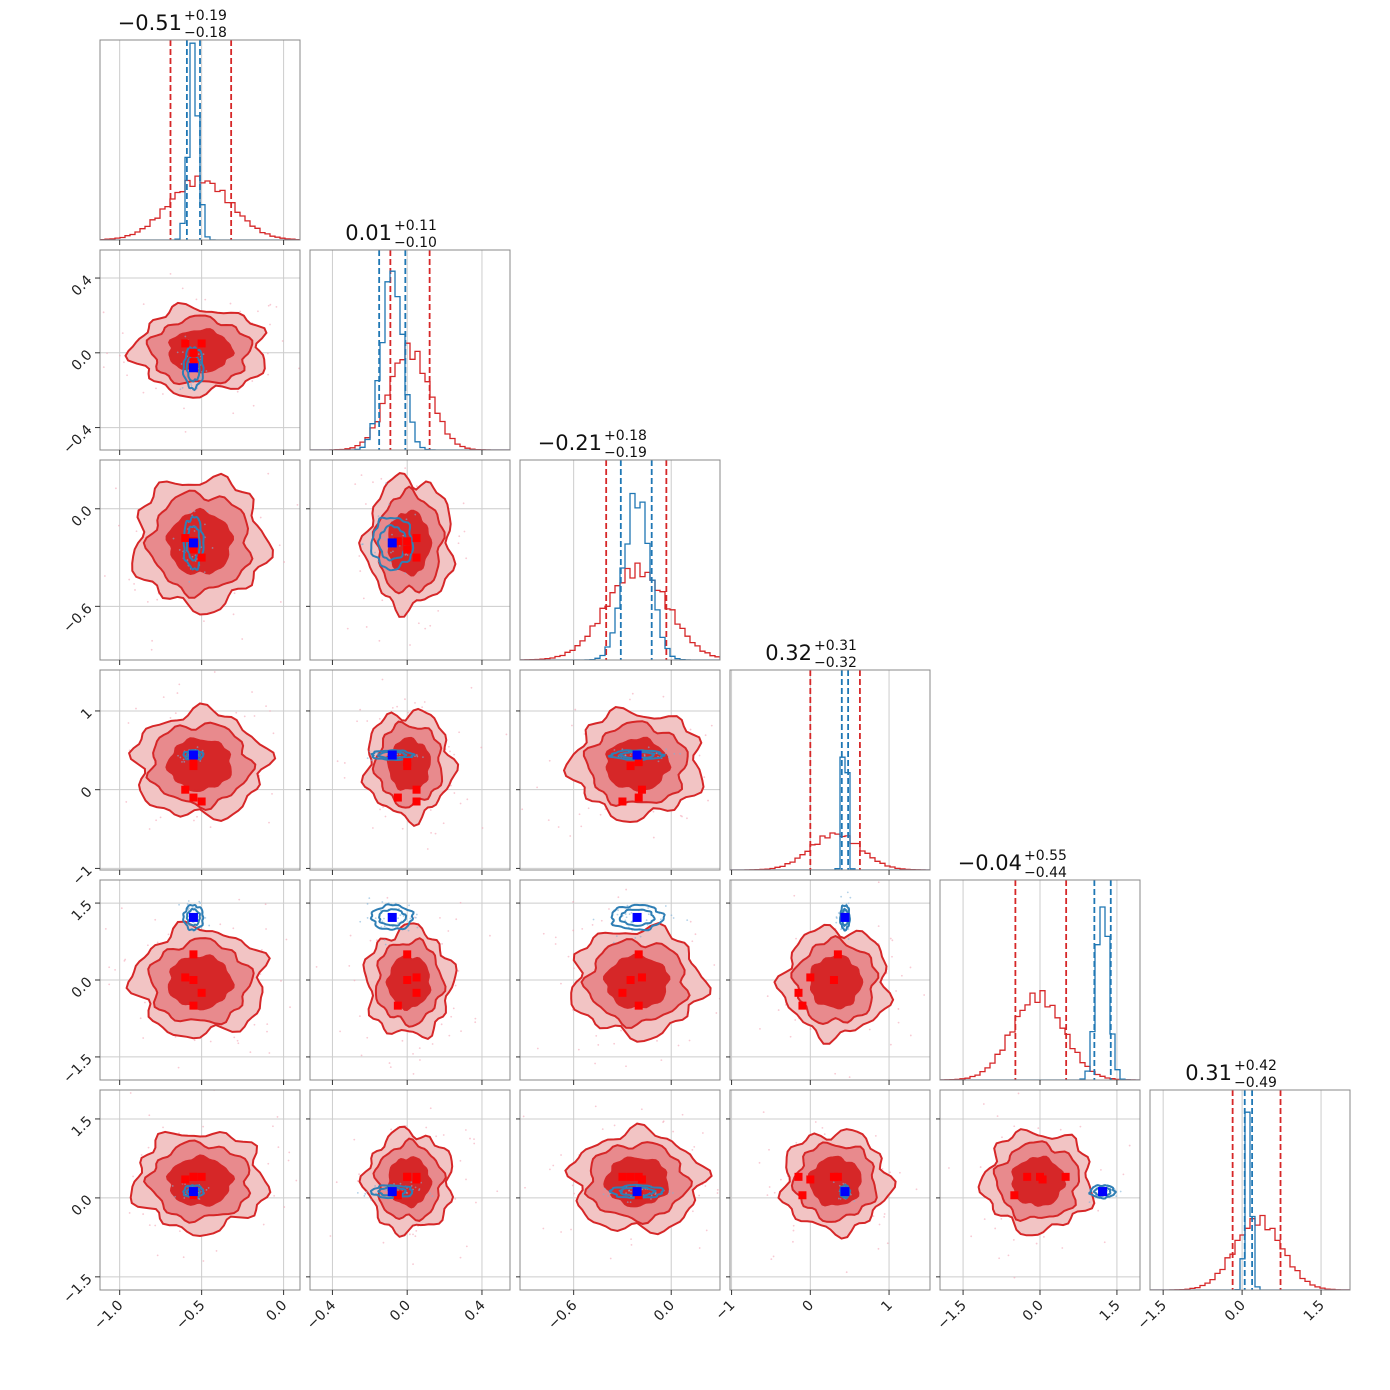  Describe the element at coordinates (82, 910) in the screenshot. I see `y-tick-label: 1.5` at that location.